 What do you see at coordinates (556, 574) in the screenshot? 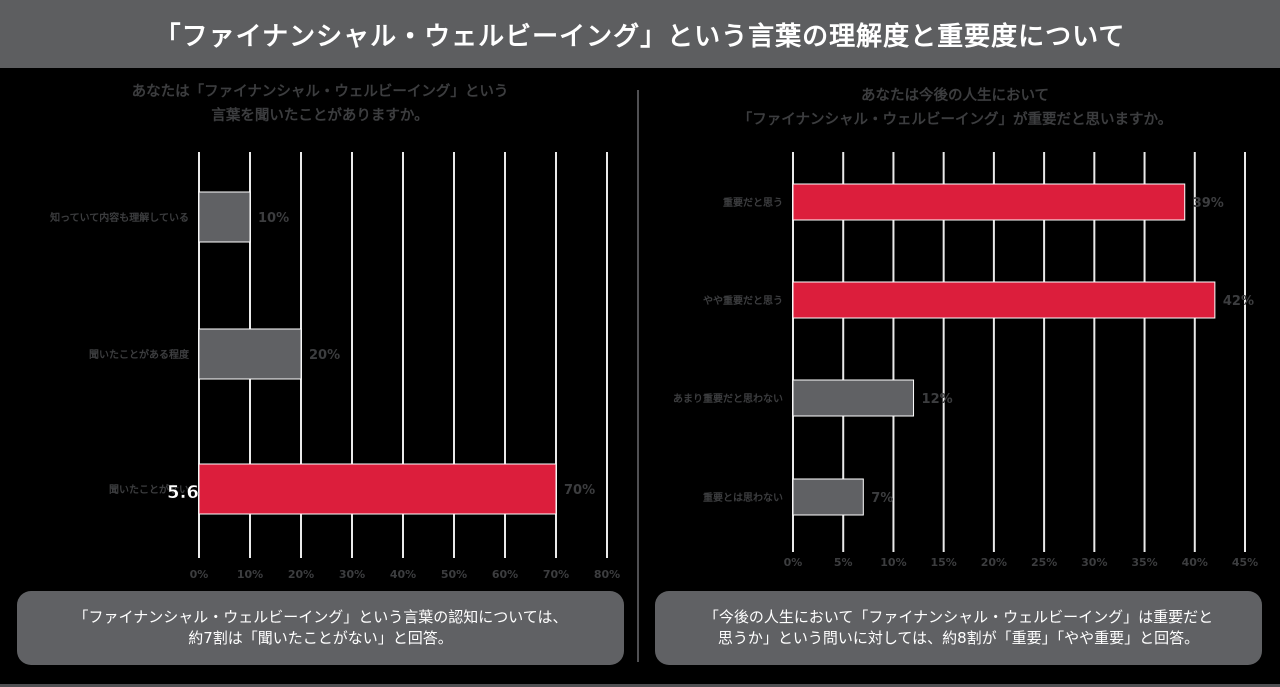
I see `left-x-tick-label: 70%` at bounding box center [556, 574].